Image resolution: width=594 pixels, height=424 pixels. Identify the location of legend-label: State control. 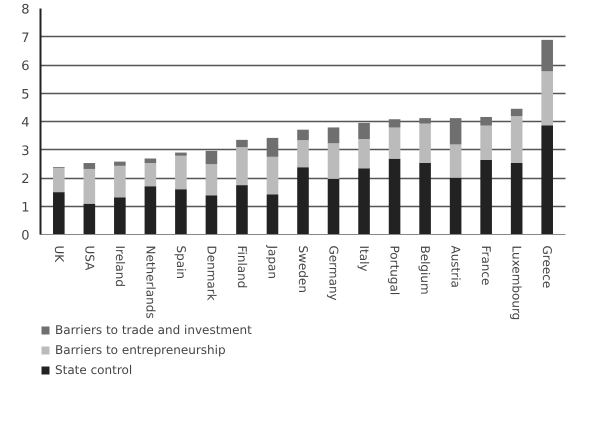
(93, 370).